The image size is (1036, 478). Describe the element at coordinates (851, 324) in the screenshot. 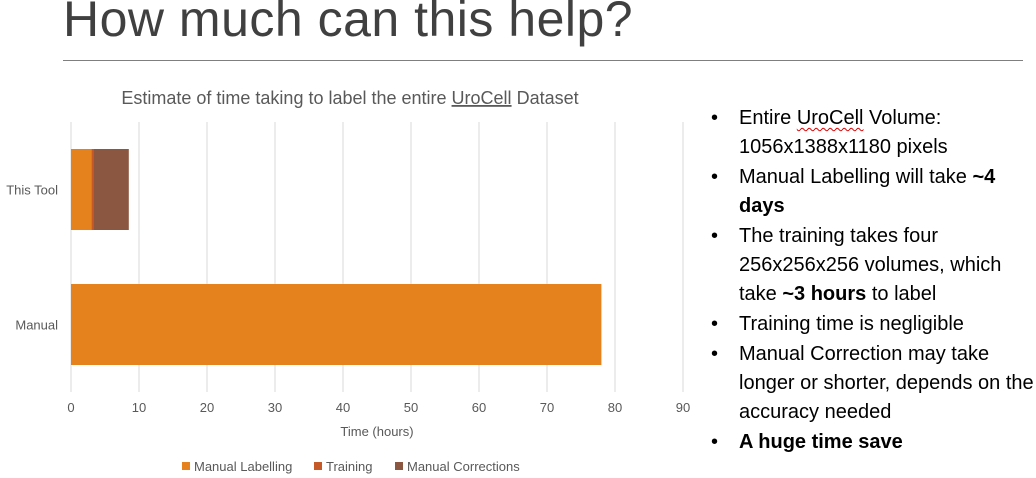

I see `bullet-text: Training time is negligible` at that location.